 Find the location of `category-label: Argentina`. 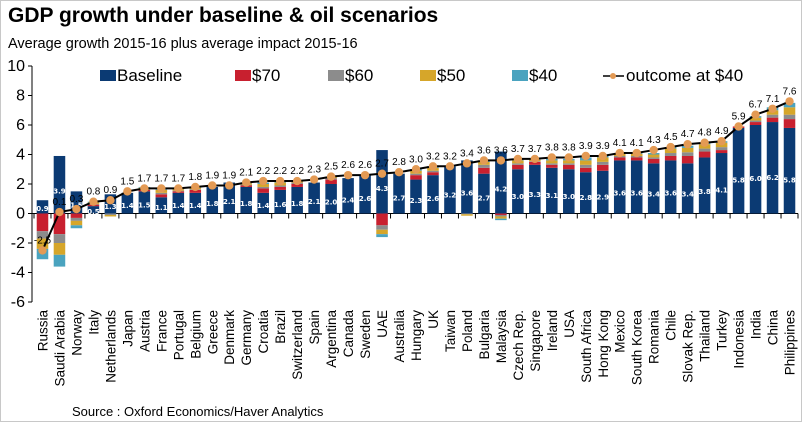

category-label: Argentina is located at coordinates (331, 339).